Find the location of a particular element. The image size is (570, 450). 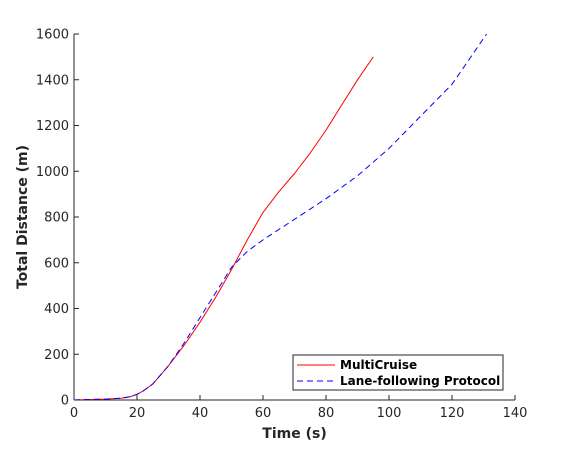

y-tick-label: 1000 is located at coordinates (52, 172).